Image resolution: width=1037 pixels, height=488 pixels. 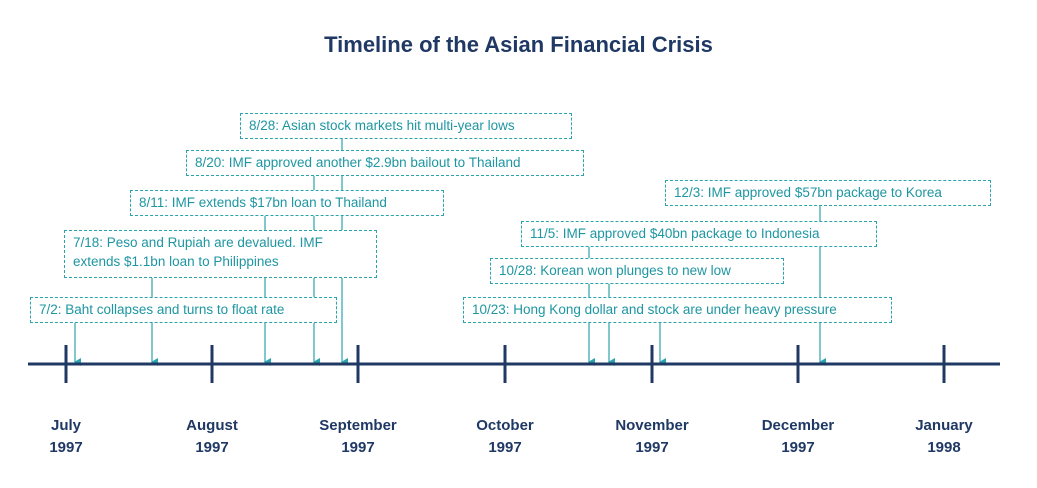 What do you see at coordinates (652, 436) in the screenshot?
I see `month-label: November 1997` at bounding box center [652, 436].